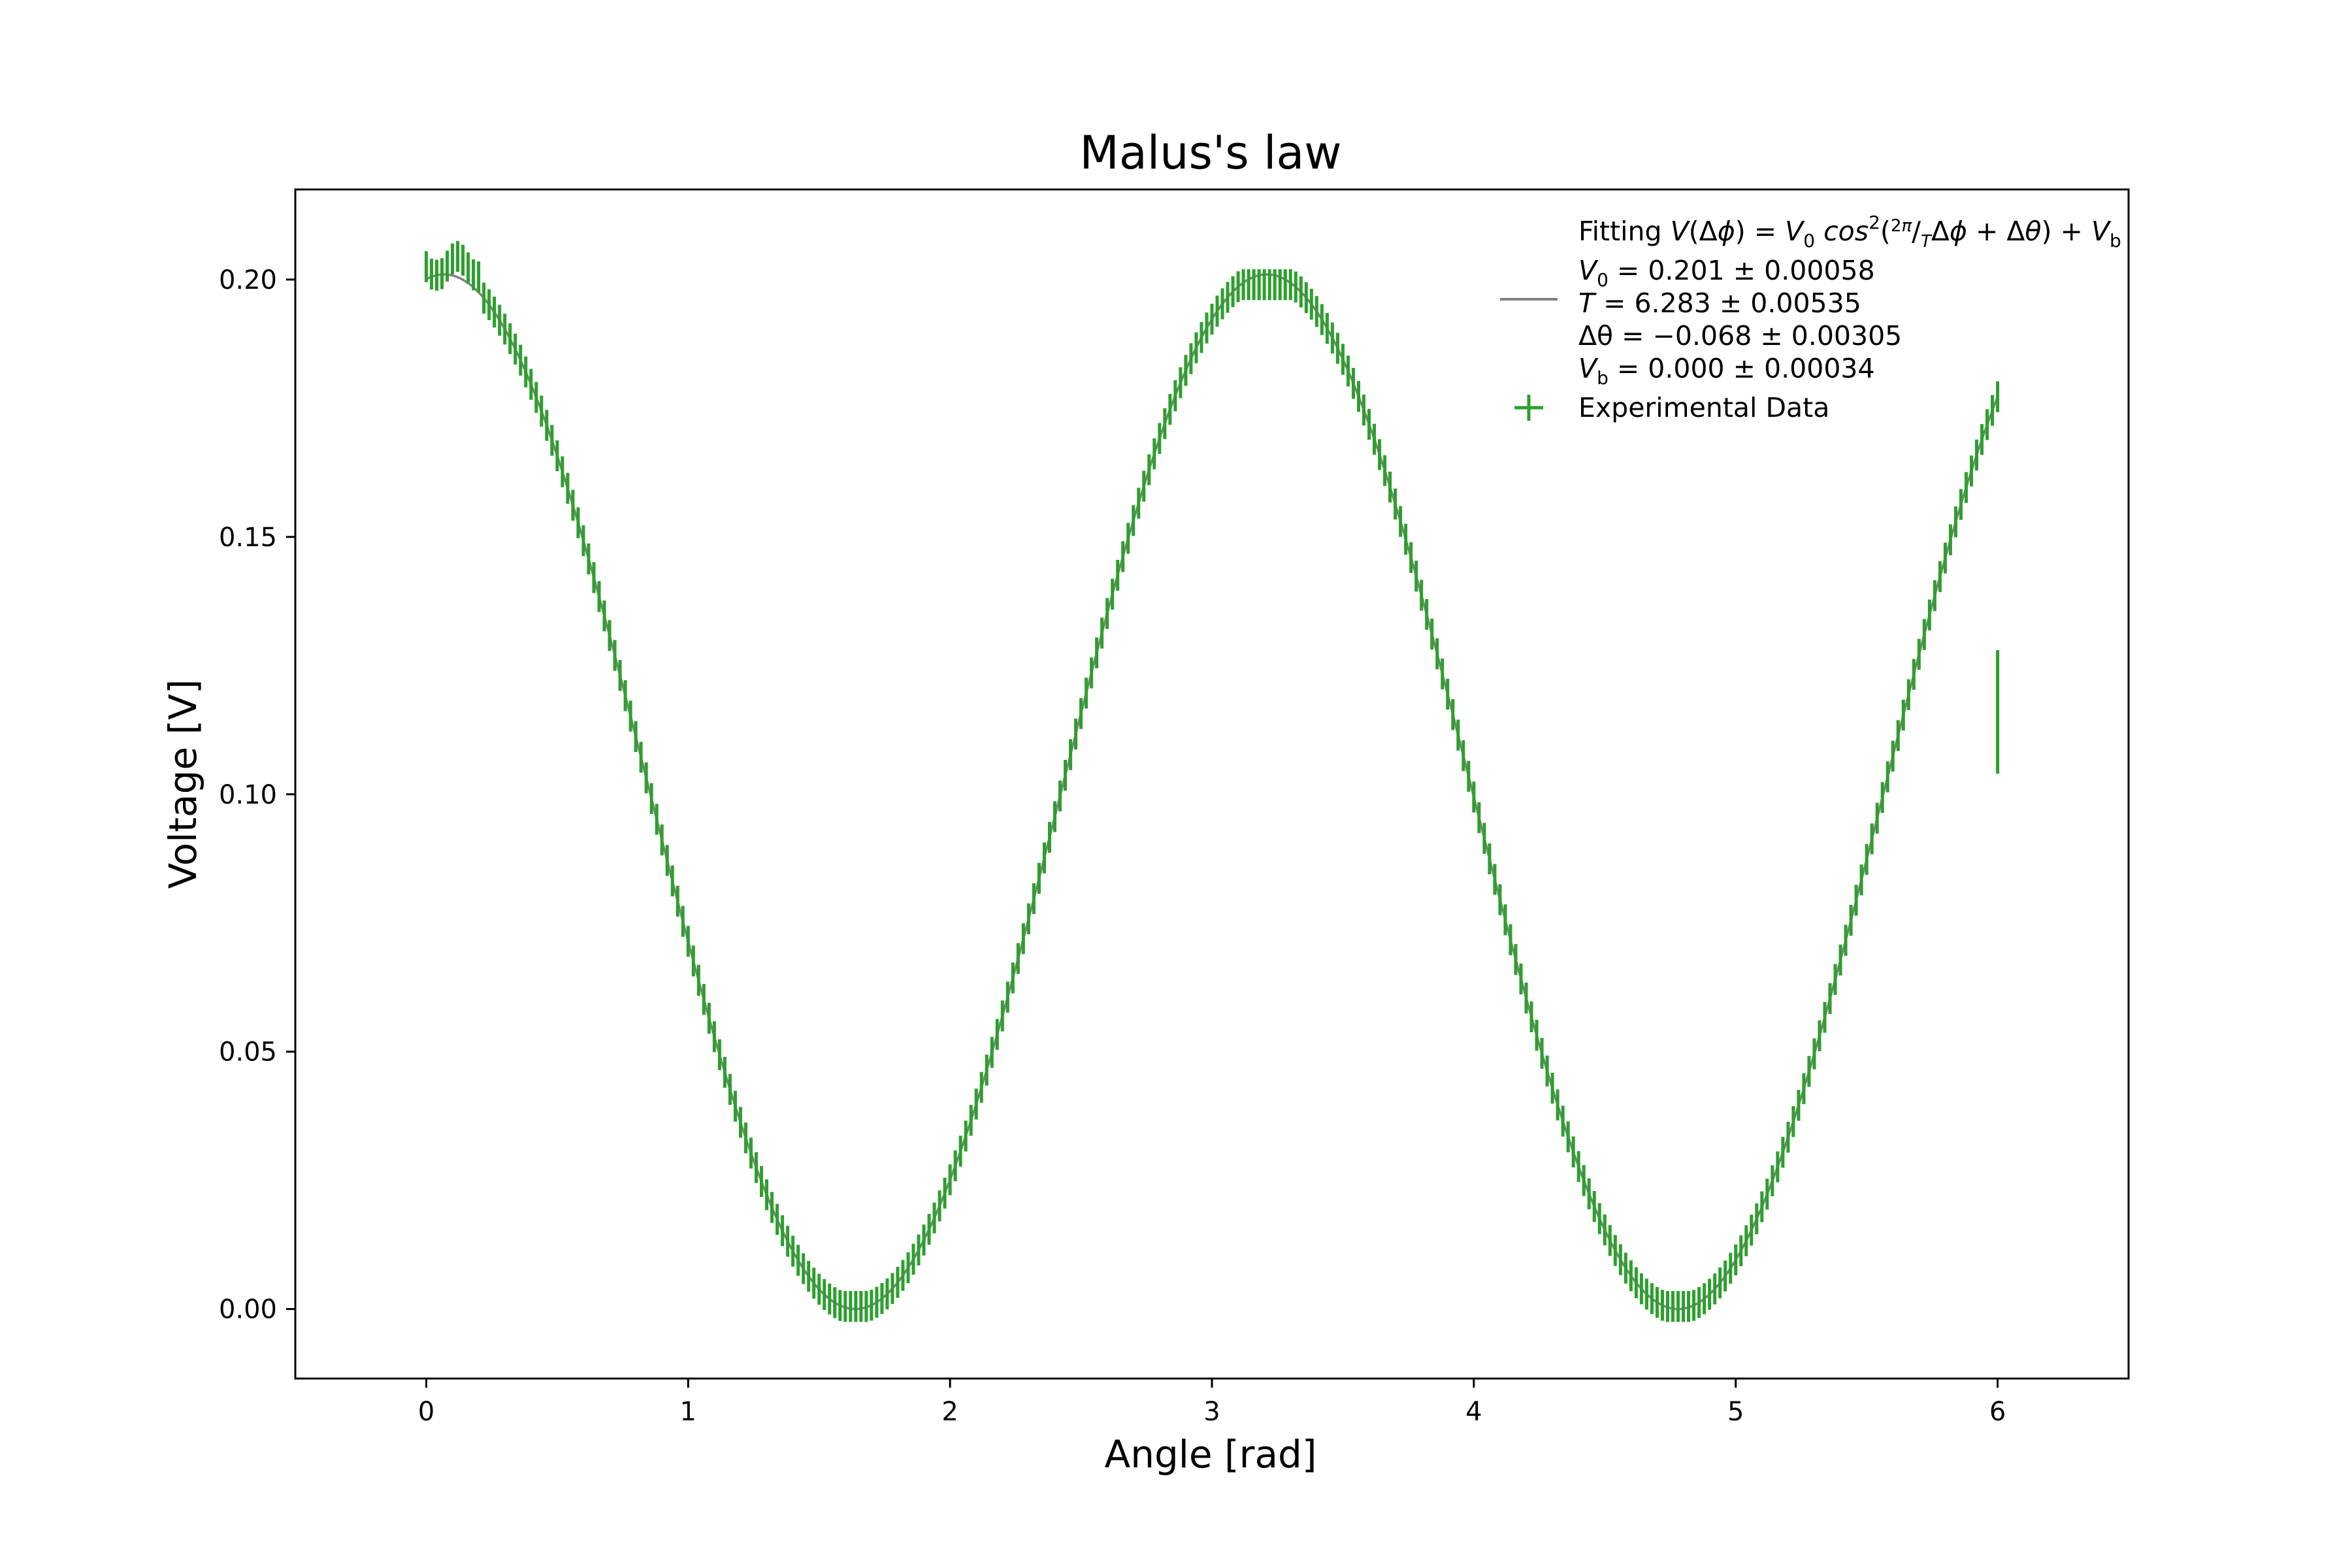  I want to click on x-tick-label: 0, so click(426, 1412).